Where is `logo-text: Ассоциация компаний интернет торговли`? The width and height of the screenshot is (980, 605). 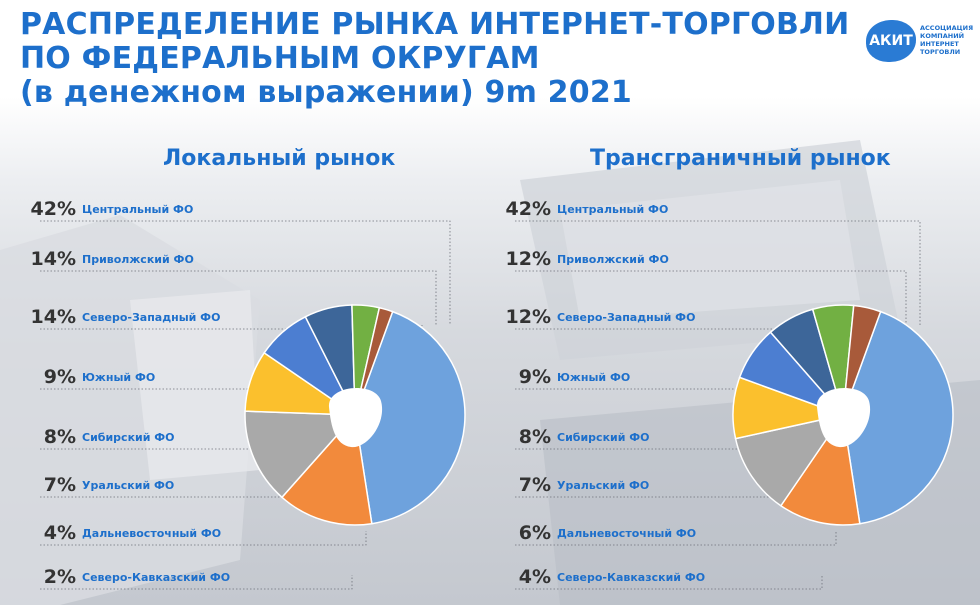
logo-text: Ассоциация компаний интернет торговли is located at coordinates (948, 40).